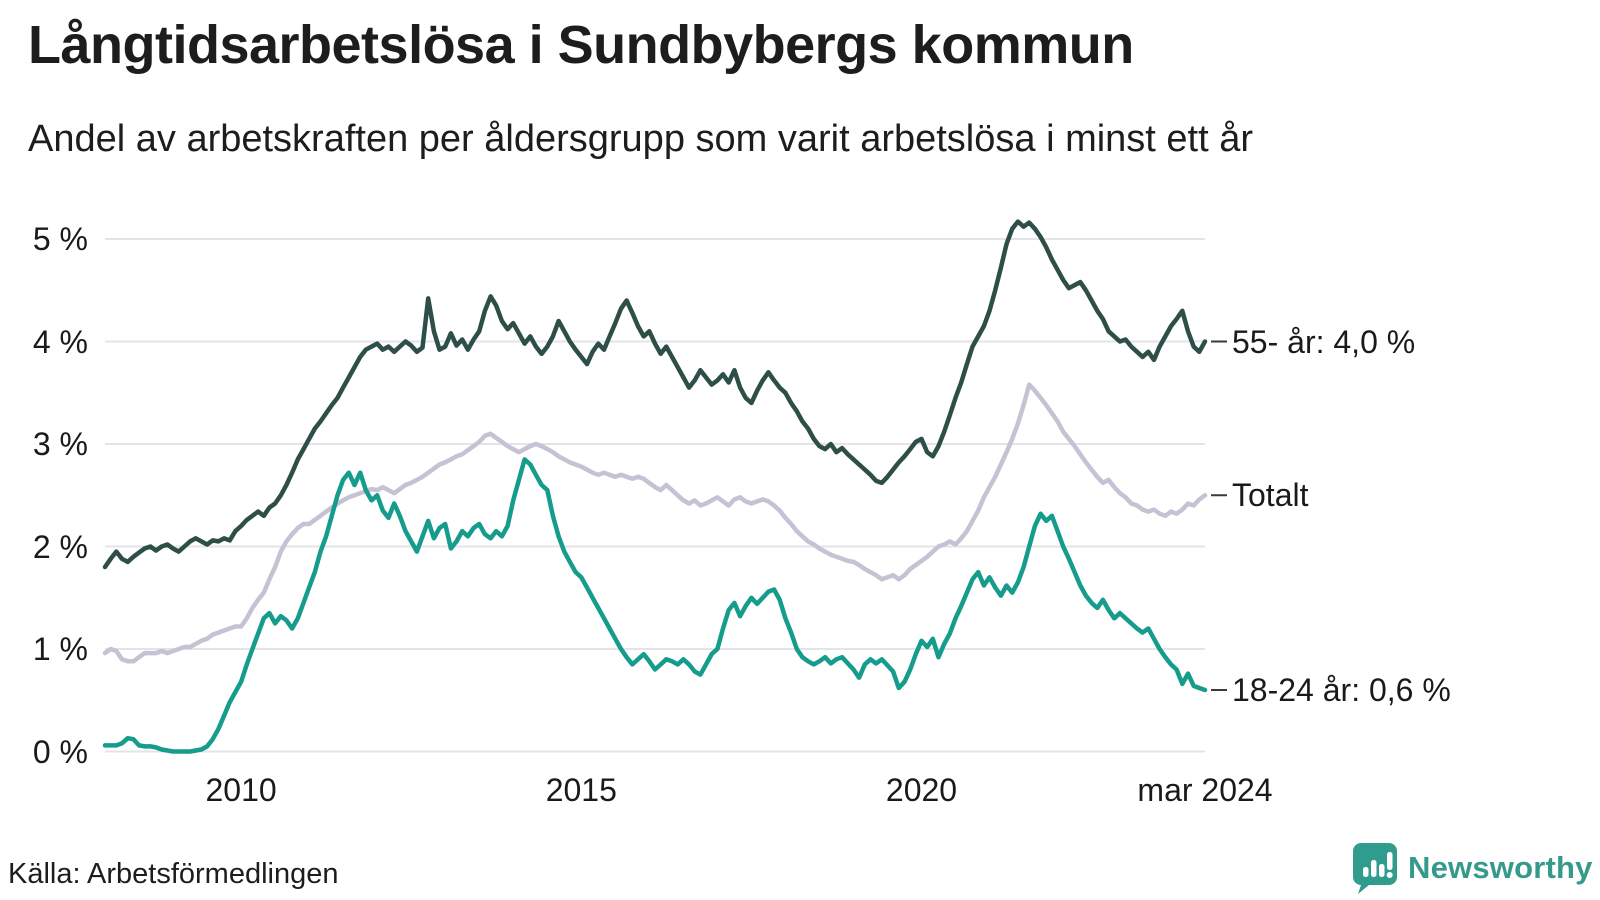 This screenshot has height=900, width=1600. I want to click on source-note: Källa: Arbetsförmedlingen, so click(173, 874).